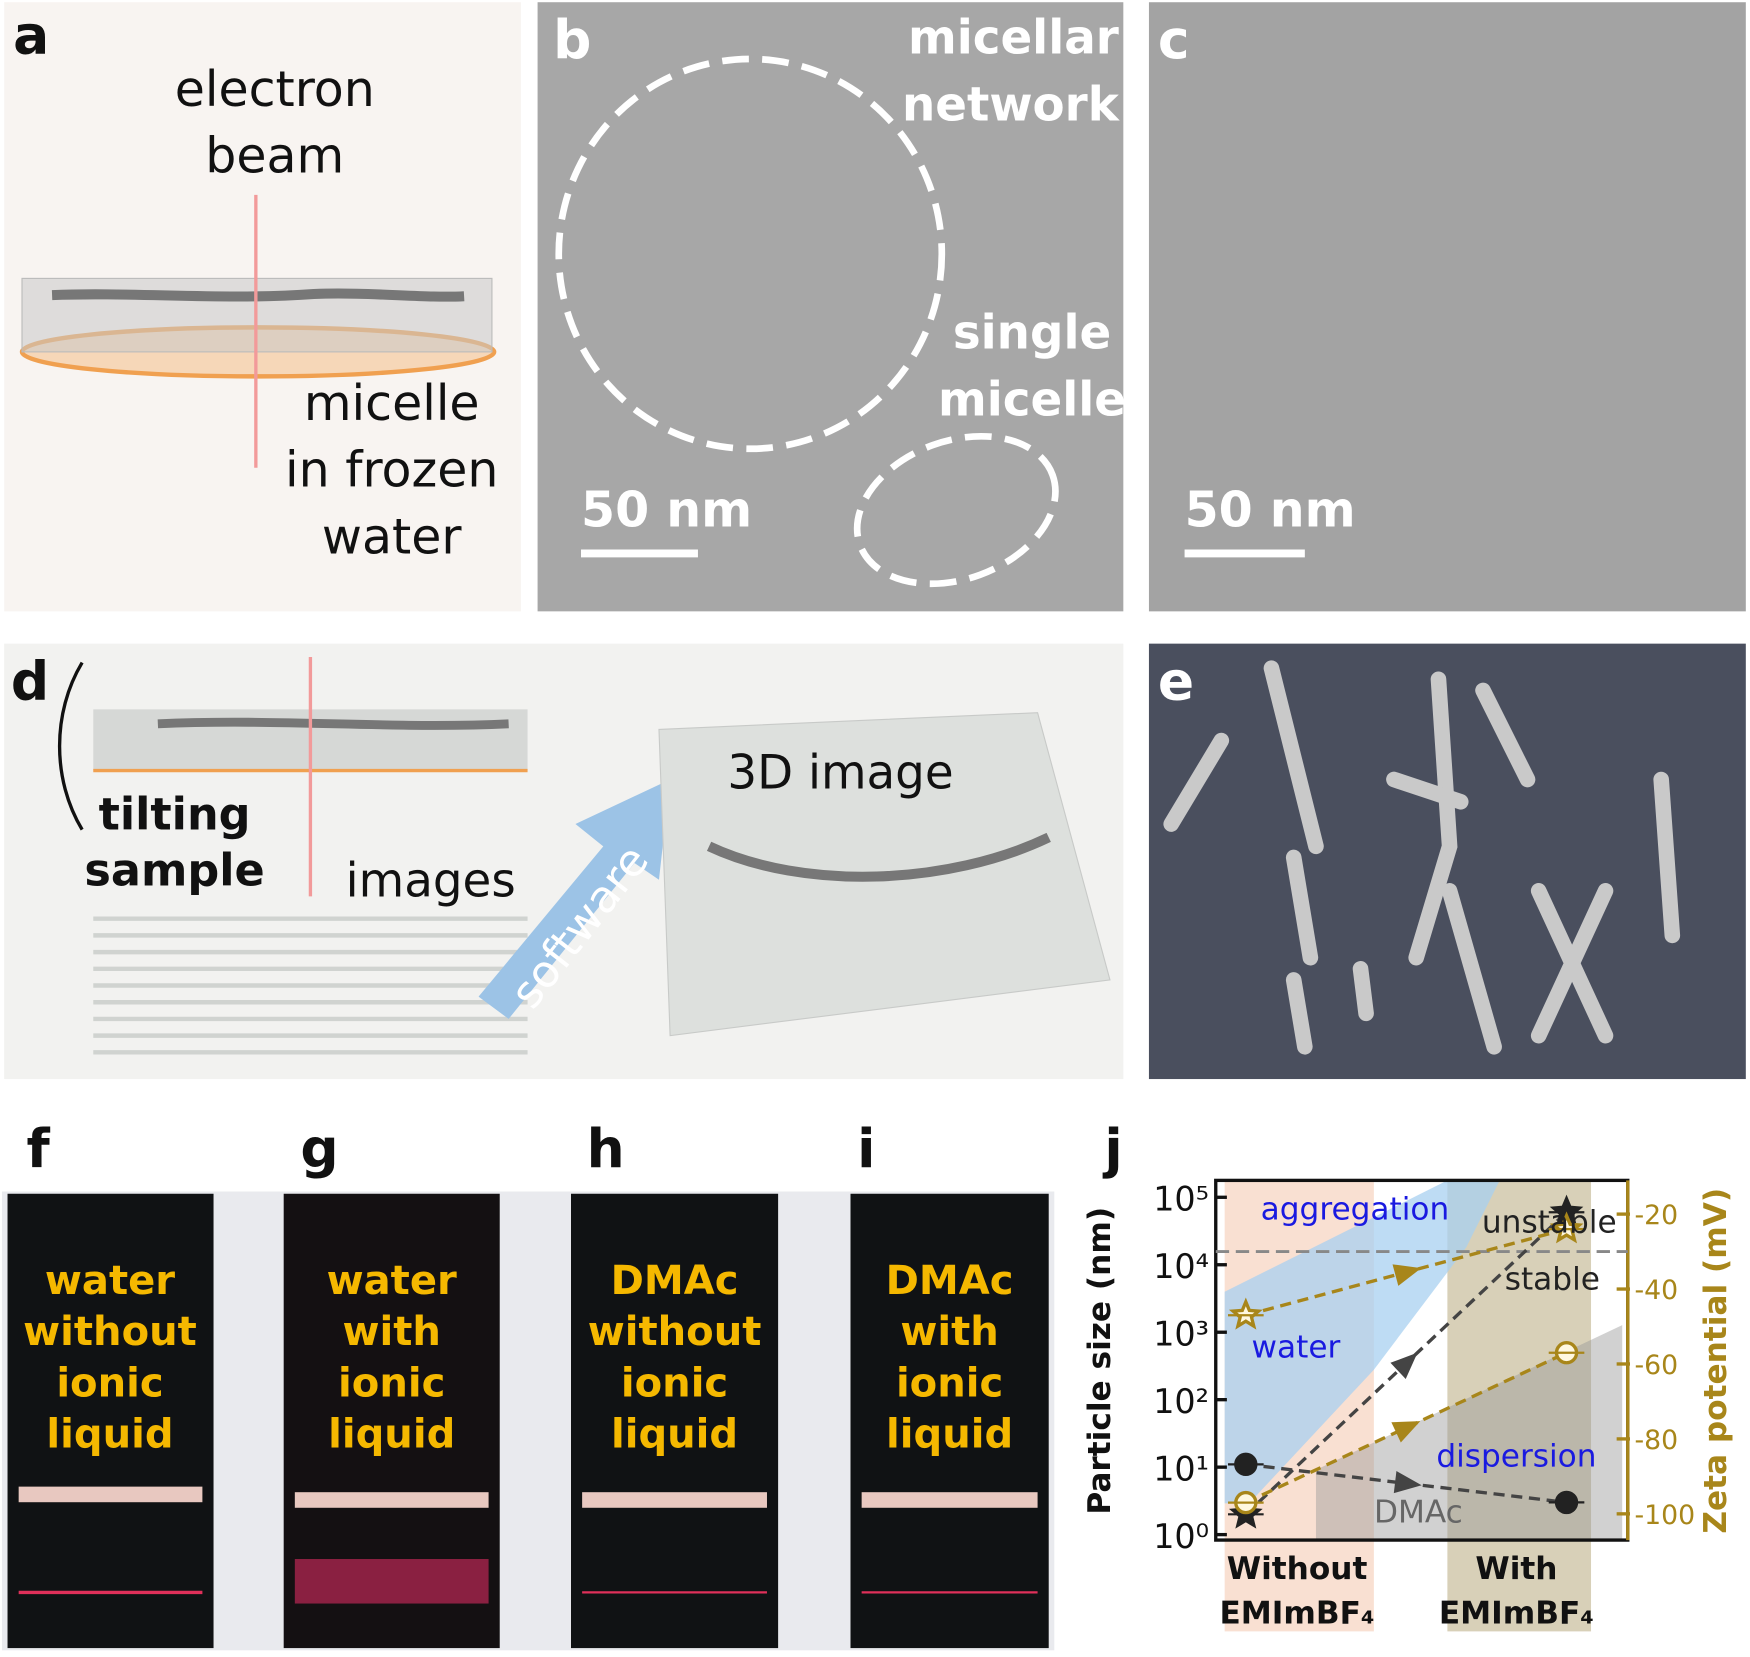 The width and height of the screenshot is (1750, 1657). What do you see at coordinates (528, 1545) in the screenshot?
I see `vial-details` at bounding box center [528, 1545].